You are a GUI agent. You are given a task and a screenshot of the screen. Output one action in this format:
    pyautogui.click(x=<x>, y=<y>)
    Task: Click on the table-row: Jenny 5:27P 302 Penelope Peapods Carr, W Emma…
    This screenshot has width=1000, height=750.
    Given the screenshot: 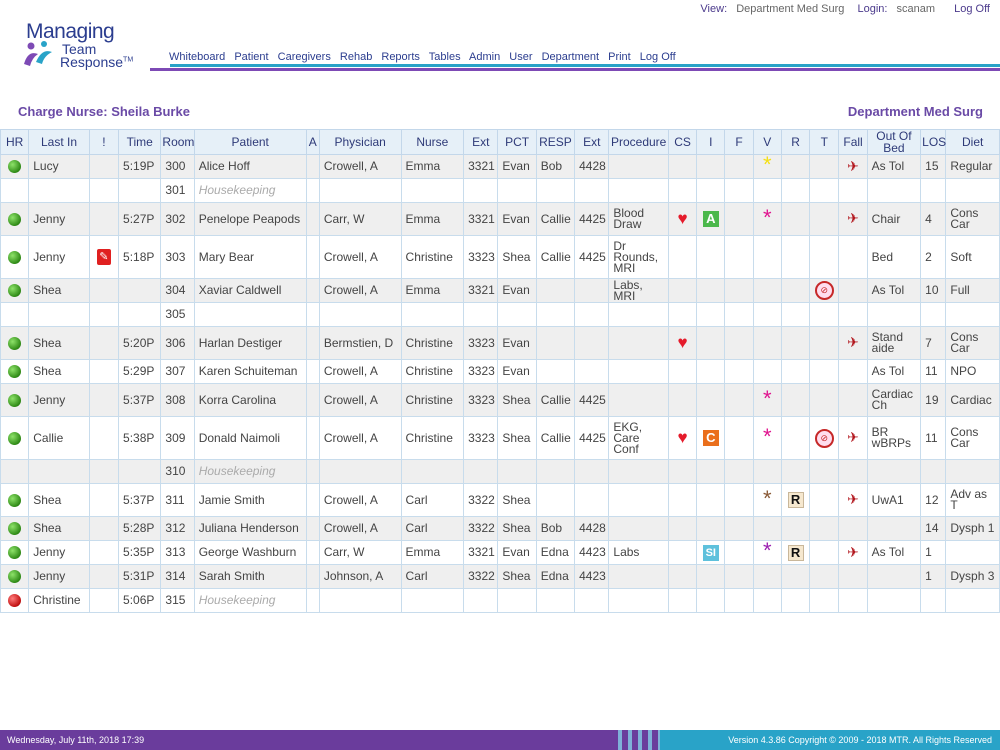 What is the action you would take?
    pyautogui.click(x=500, y=219)
    